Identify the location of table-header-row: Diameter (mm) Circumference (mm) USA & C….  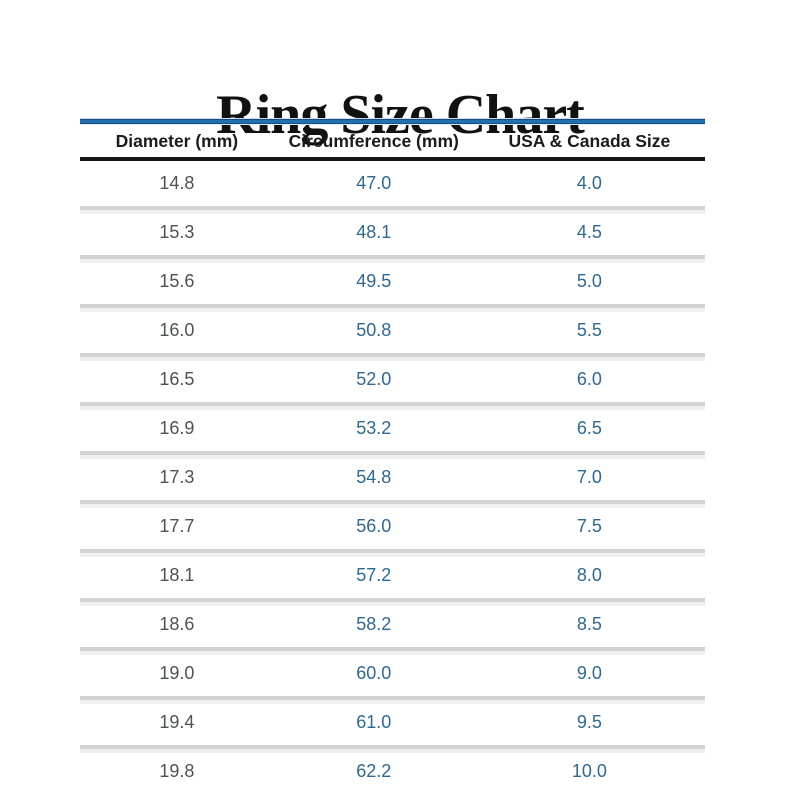
(392, 141).